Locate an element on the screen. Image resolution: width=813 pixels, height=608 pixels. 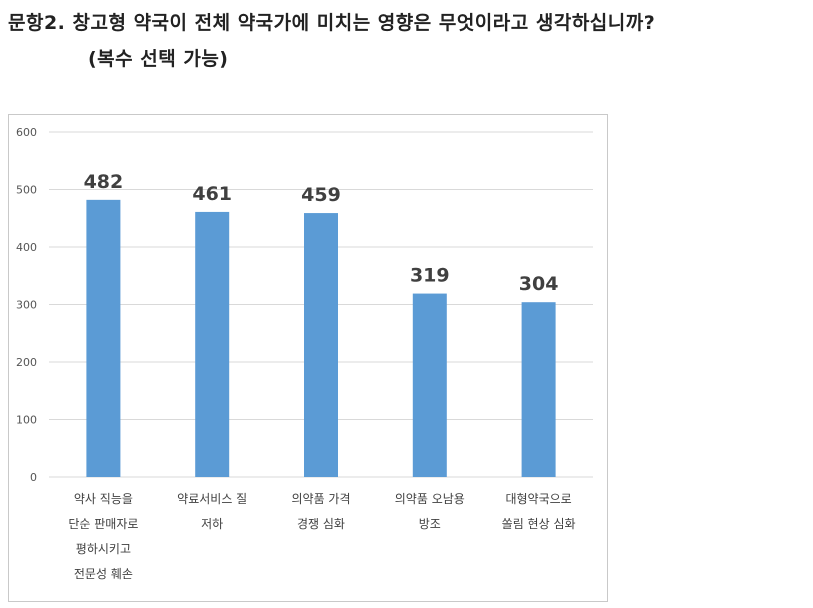
x-category-label: 대형약국으로 is located at coordinates (538, 498).